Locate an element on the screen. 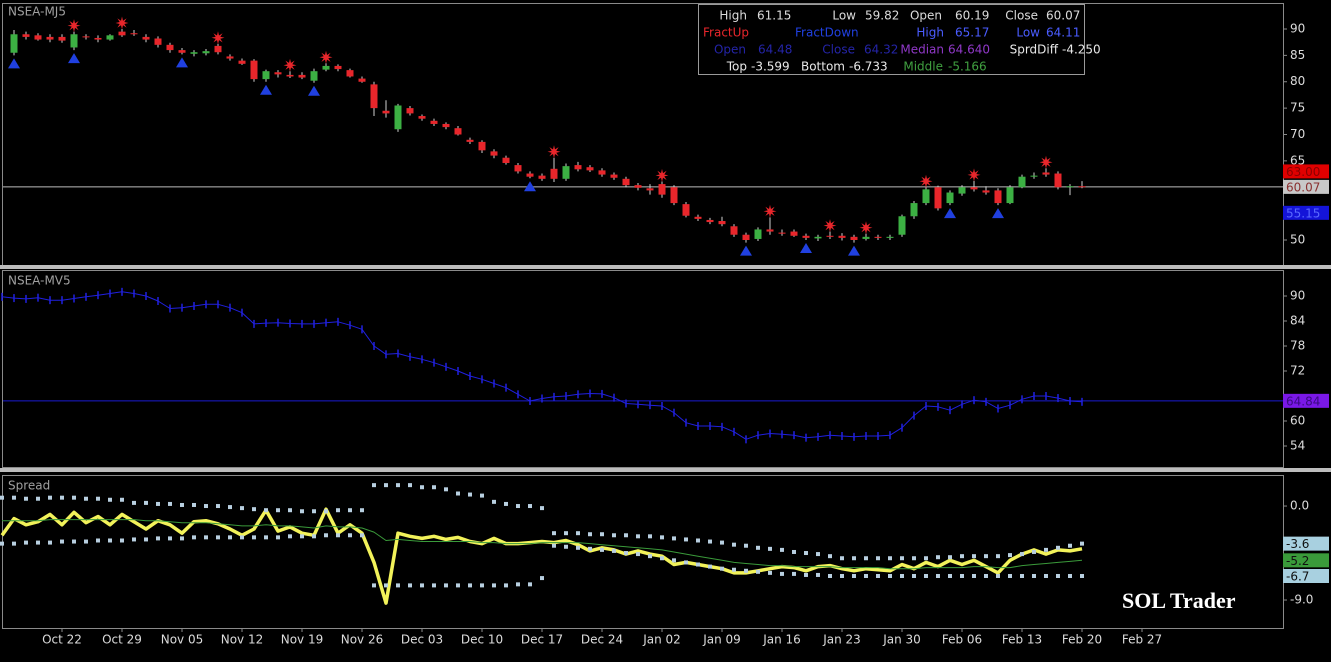  x-tick-label: Jan 02 is located at coordinates (661, 640).